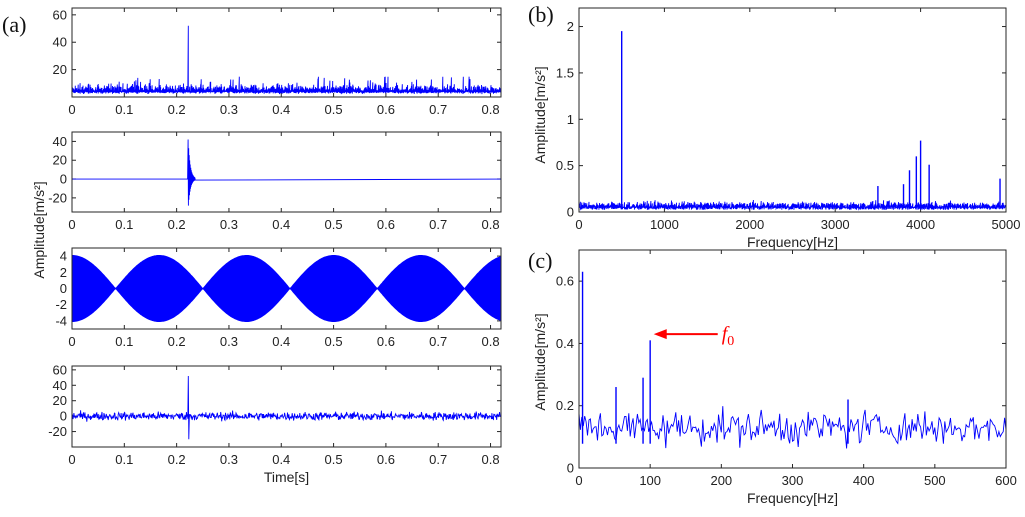 Image resolution: width=1025 pixels, height=517 pixels. I want to click on x-axis-title-b: Frequency[Hz], so click(792, 242).